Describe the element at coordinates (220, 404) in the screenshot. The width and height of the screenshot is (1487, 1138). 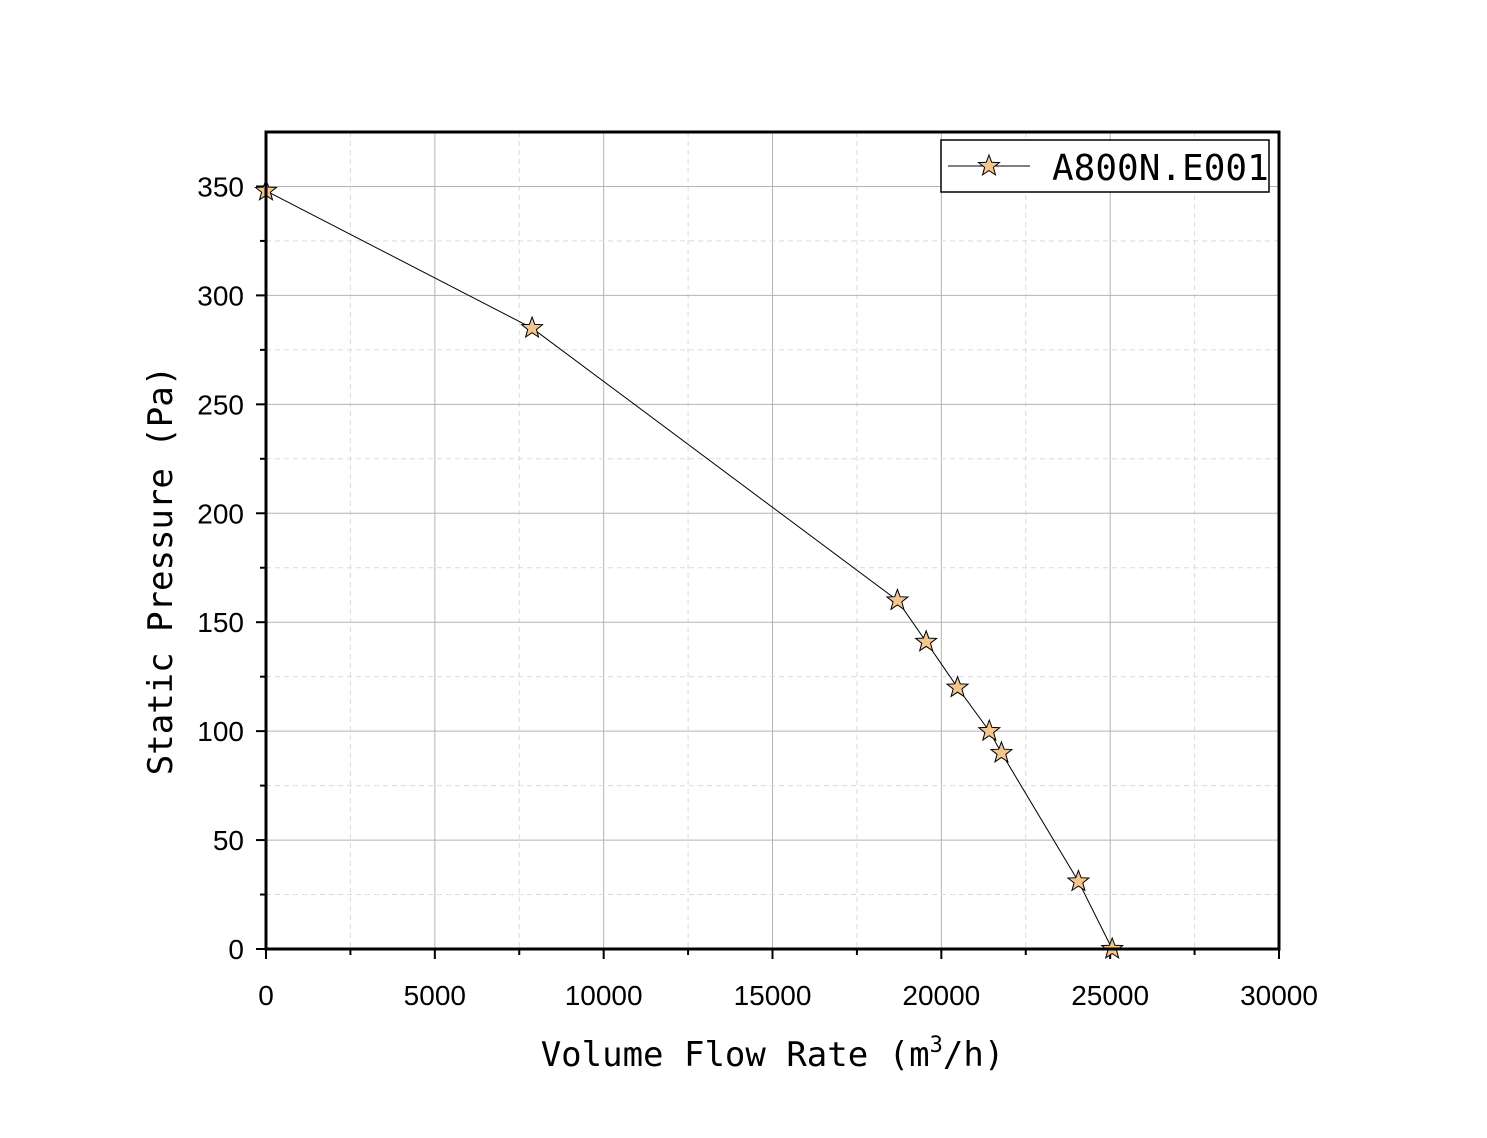
I see `y-tick-label: 250` at that location.